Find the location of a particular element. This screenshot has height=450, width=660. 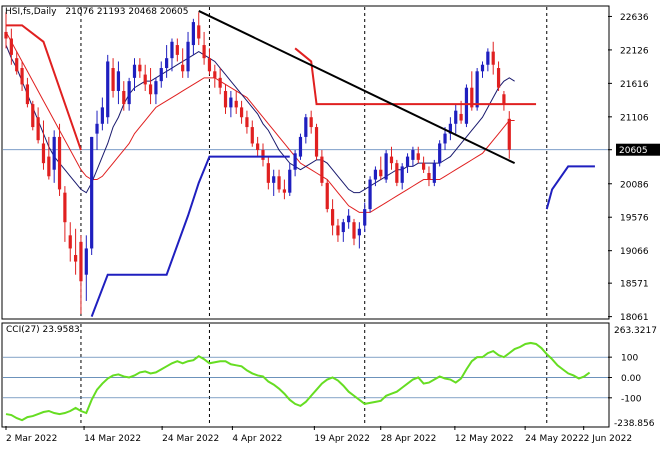

cci-bottom-value: -238.856 is located at coordinates (634, 424).